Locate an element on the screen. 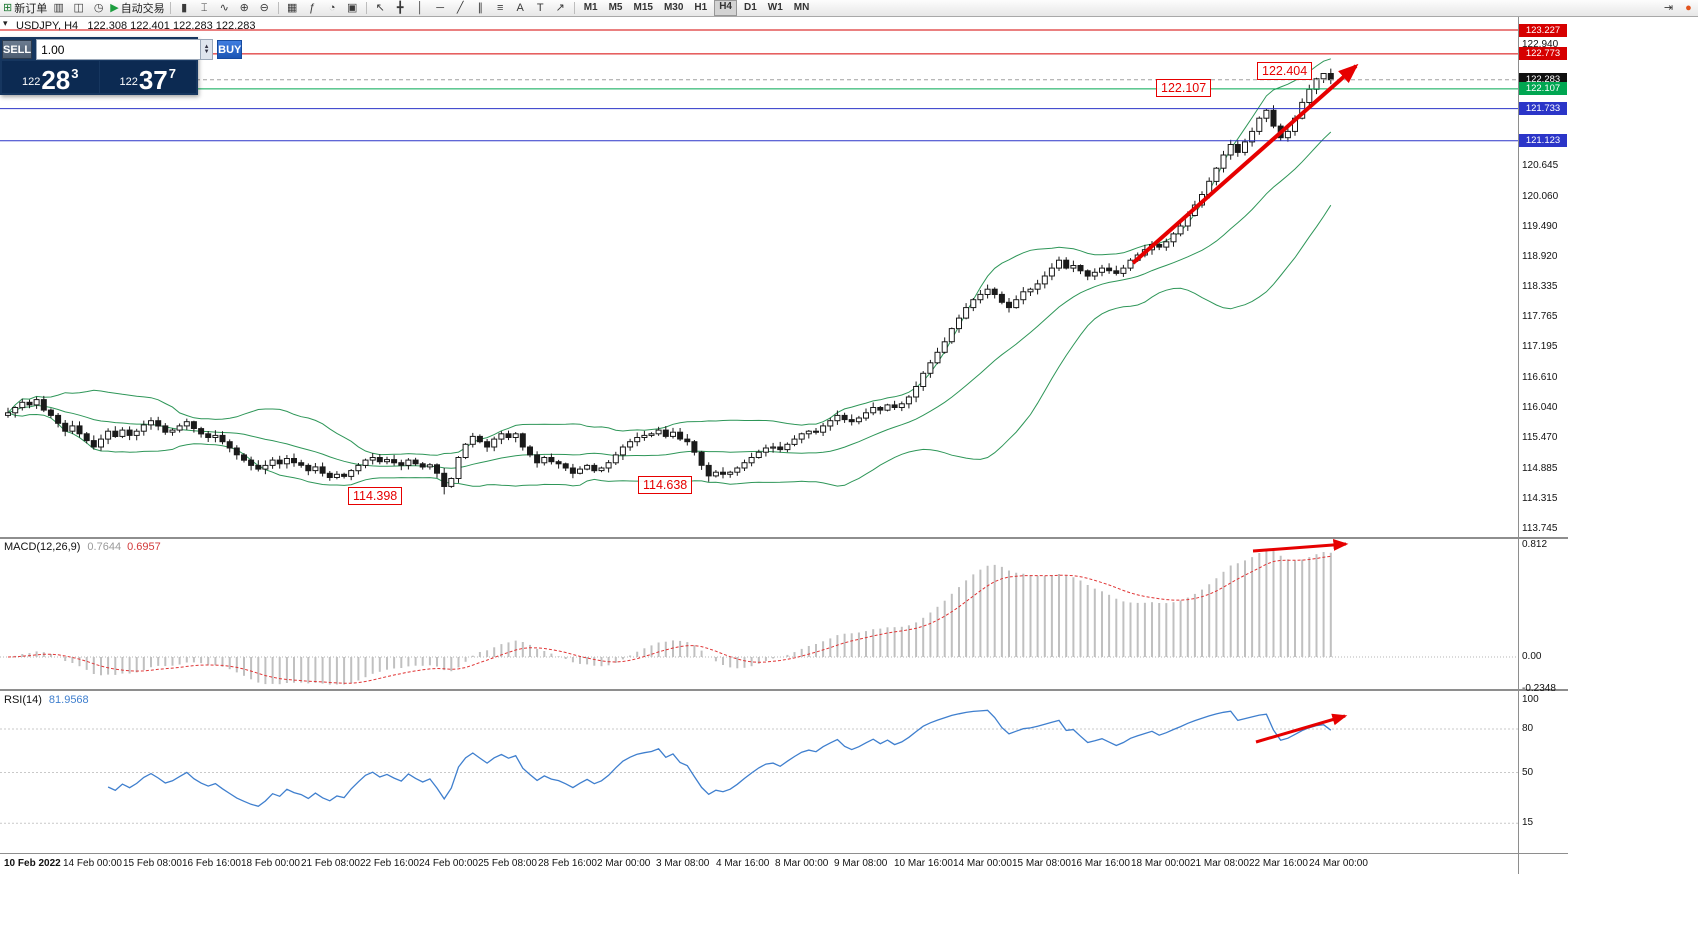  text-button: A is located at coordinates (520, 8).